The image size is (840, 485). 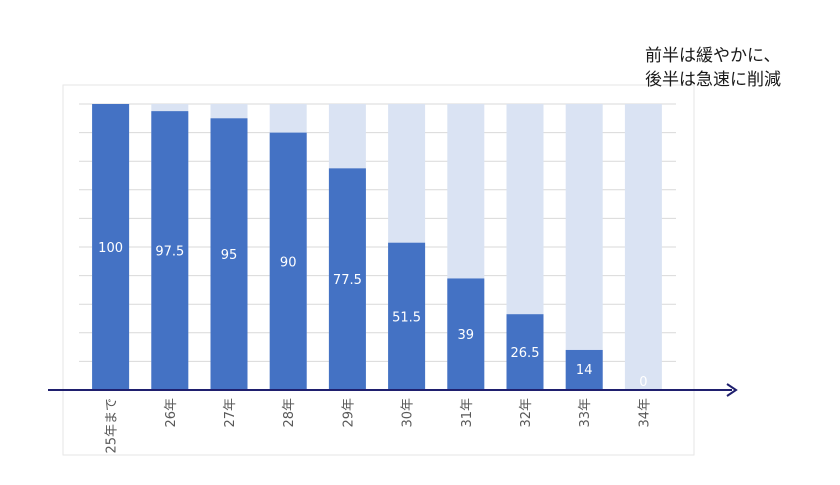 What do you see at coordinates (348, 413) in the screenshot?
I see `tick-label: 29年` at bounding box center [348, 413].